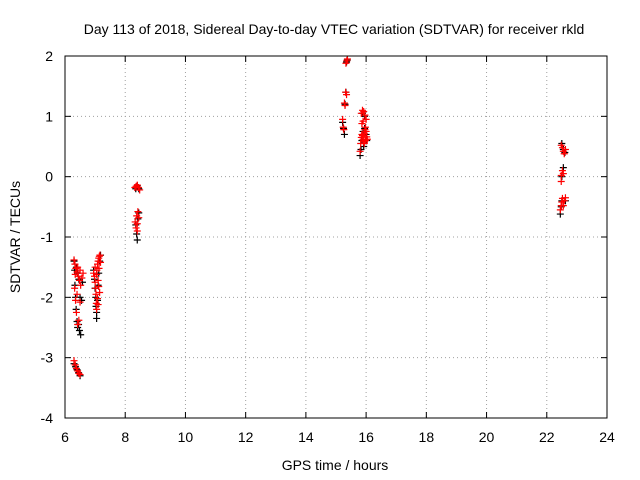 The image size is (640, 480). Describe the element at coordinates (47, 297) in the screenshot. I see `y-tick-label: -2` at that location.